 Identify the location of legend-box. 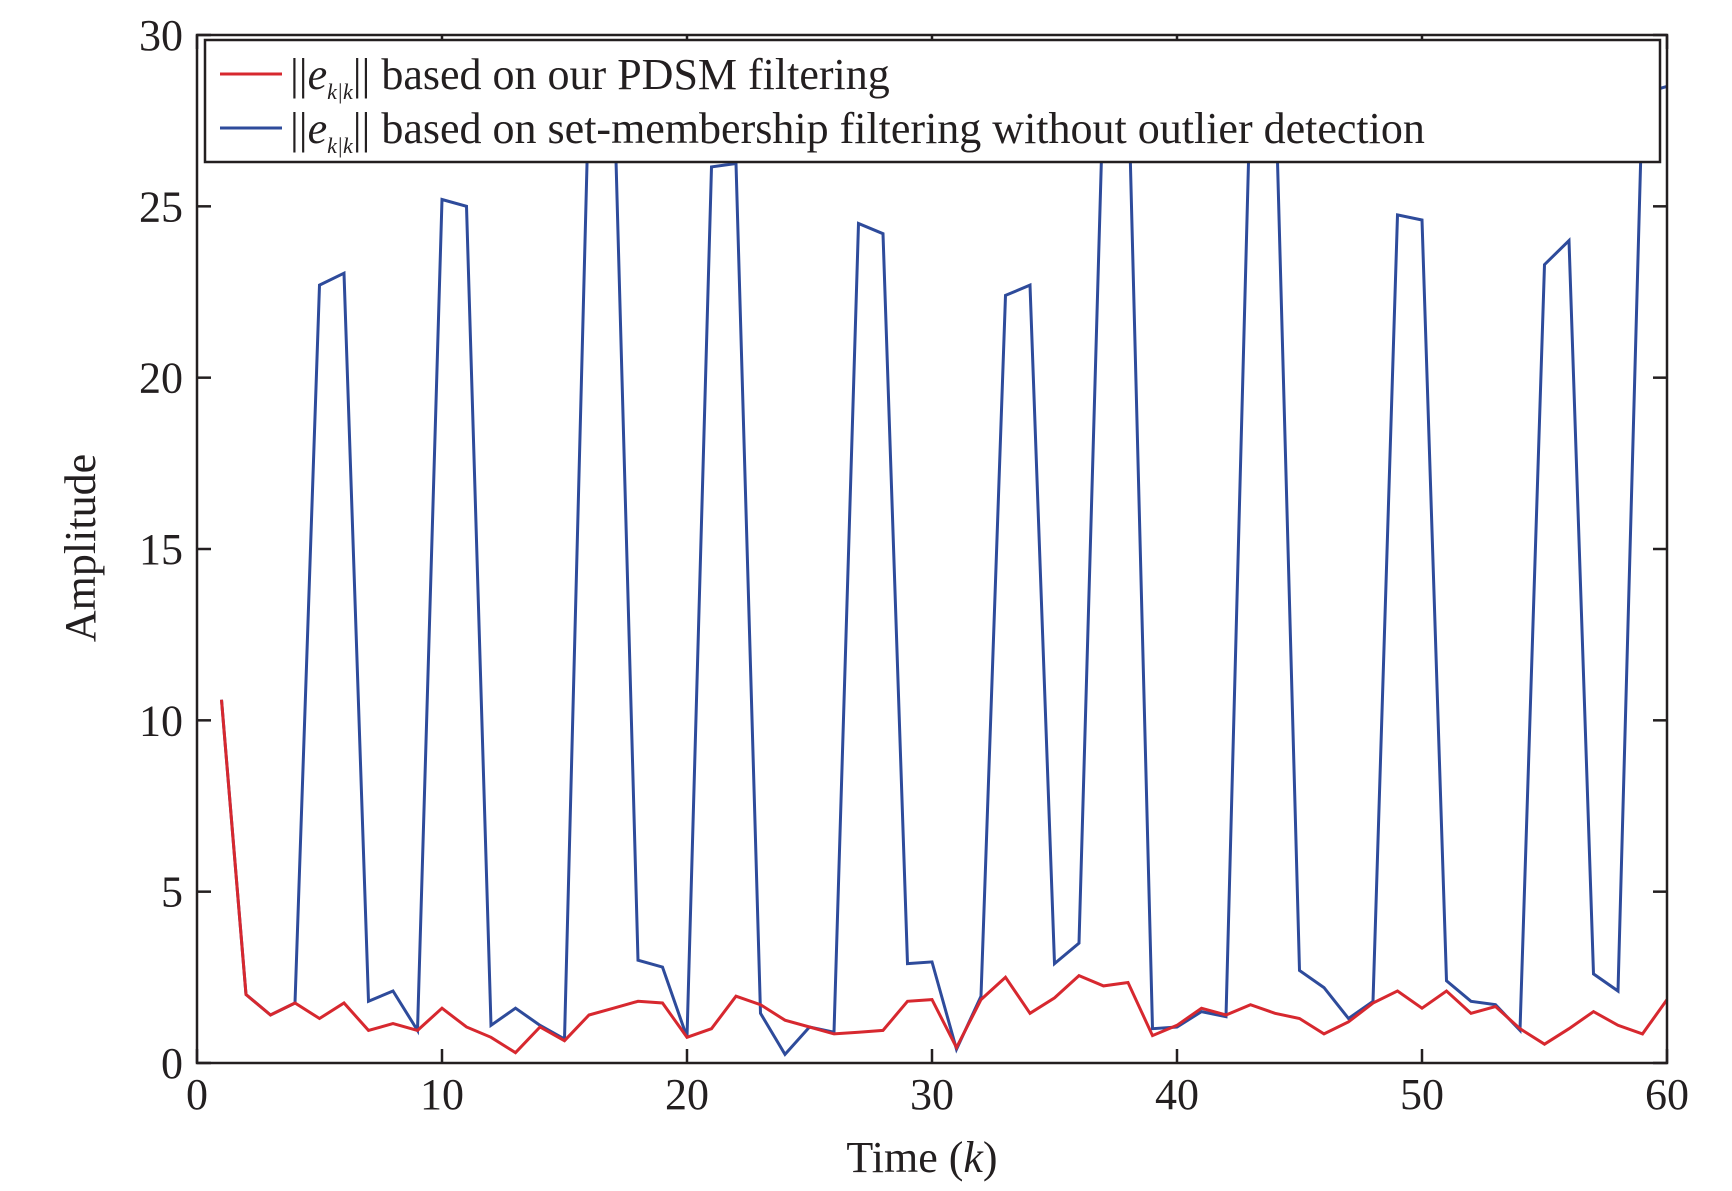
(932, 101).